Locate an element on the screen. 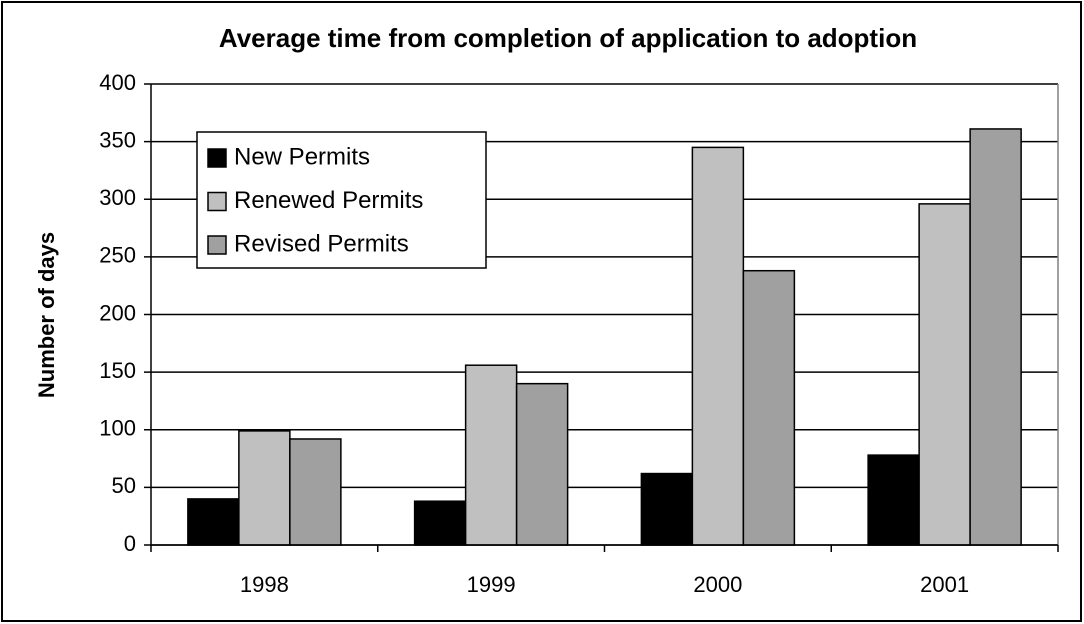  x-tick-label: 2001 is located at coordinates (944, 584).